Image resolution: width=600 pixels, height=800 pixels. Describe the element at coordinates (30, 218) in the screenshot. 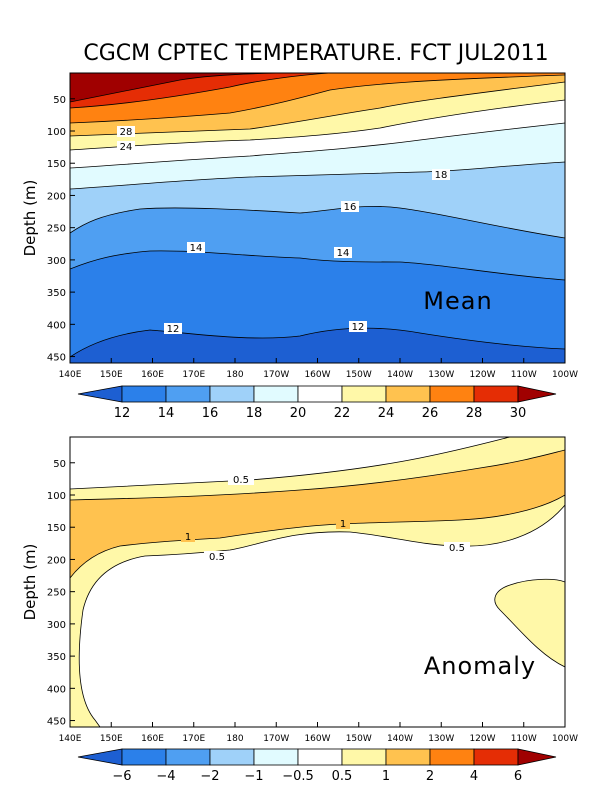

I see `mean-y-axis-label: Depth (m)` at that location.